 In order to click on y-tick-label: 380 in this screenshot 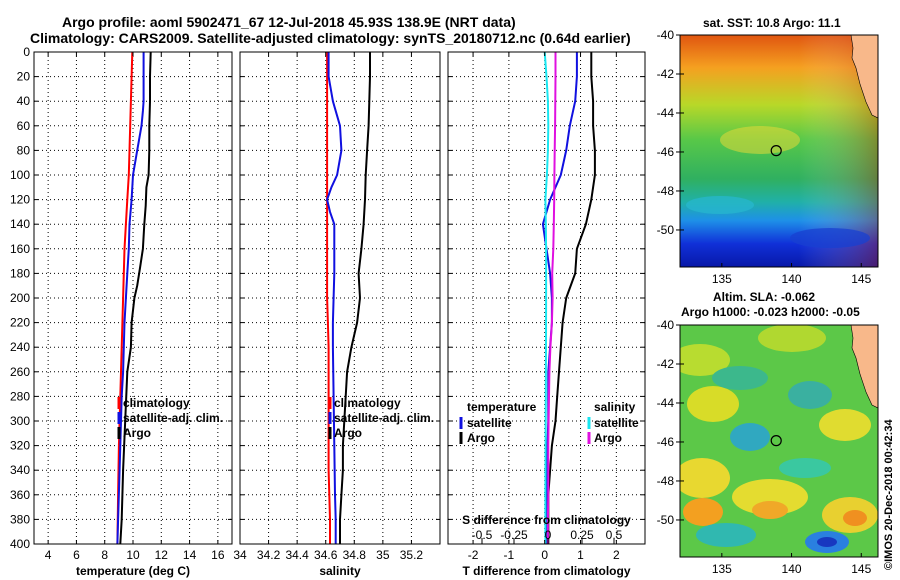, I will do `click(20, 519)`.